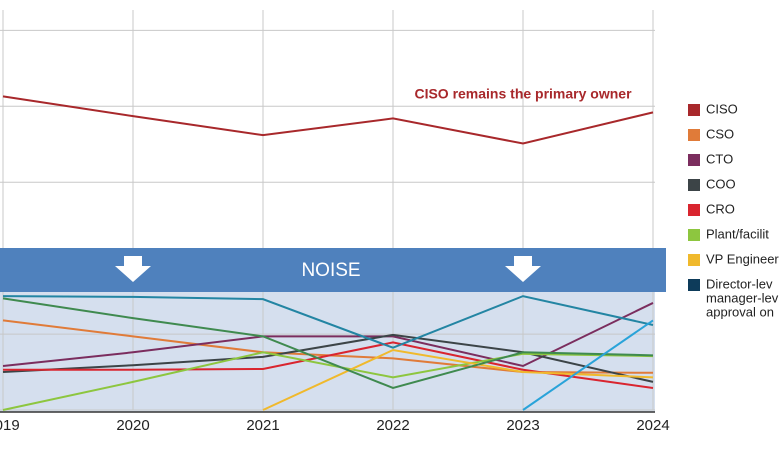 This screenshot has height=455, width=780. What do you see at coordinates (737, 233) in the screenshot?
I see `legend-label: Plant/facilit` at bounding box center [737, 233].